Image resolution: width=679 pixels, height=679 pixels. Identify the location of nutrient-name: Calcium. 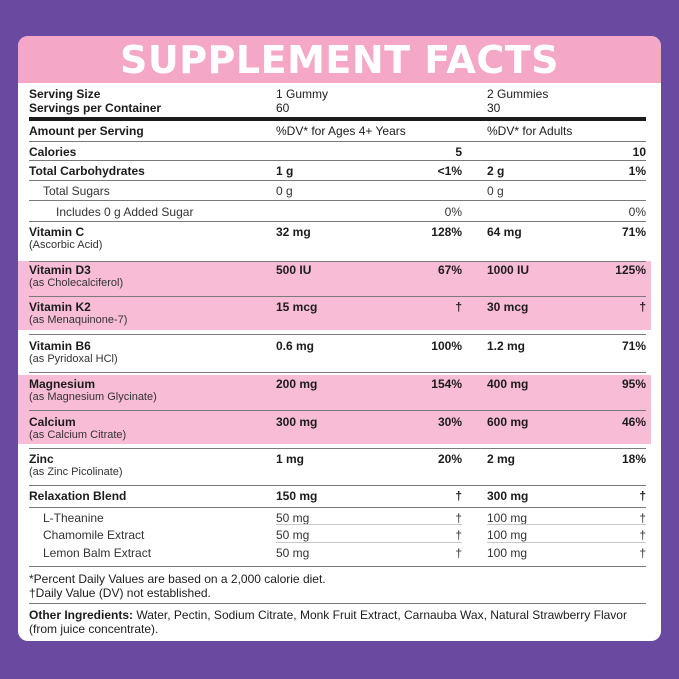
(52, 422).